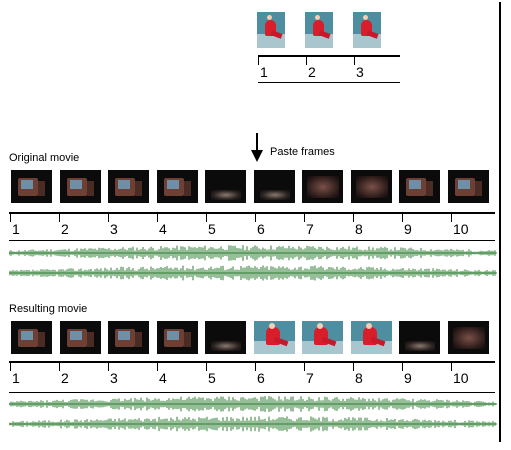 Image resolution: width=511 pixels, height=450 pixels. Describe the element at coordinates (252, 240) in the screenshot. I see `original-timeline-base` at that location.